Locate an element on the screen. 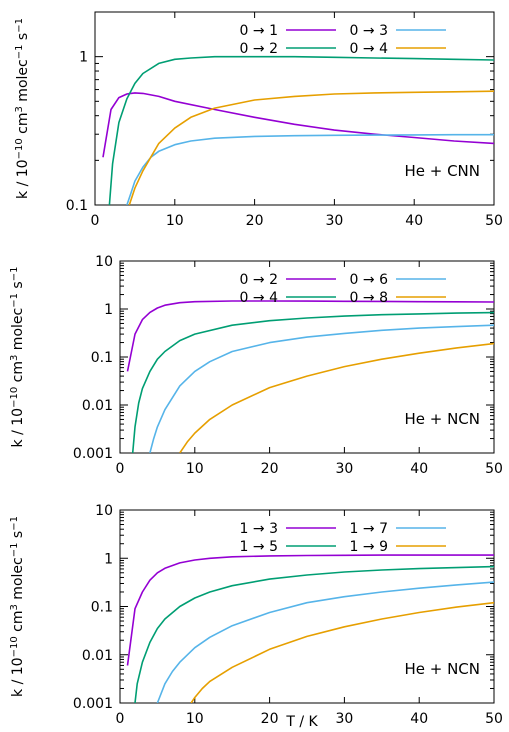 The height and width of the screenshot is (732, 509). panel-1-x-tick-label: 20 is located at coordinates (255, 221).